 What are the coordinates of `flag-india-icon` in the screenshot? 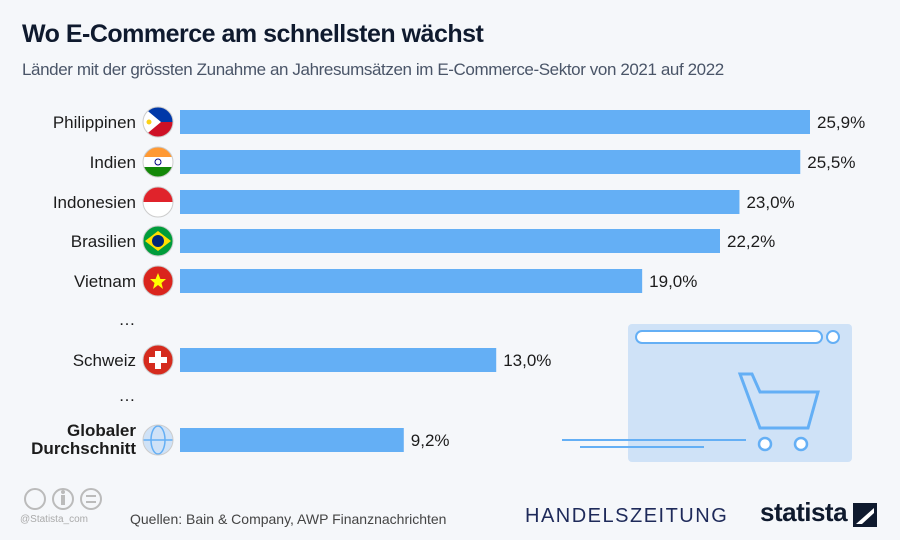 It's located at (158, 162).